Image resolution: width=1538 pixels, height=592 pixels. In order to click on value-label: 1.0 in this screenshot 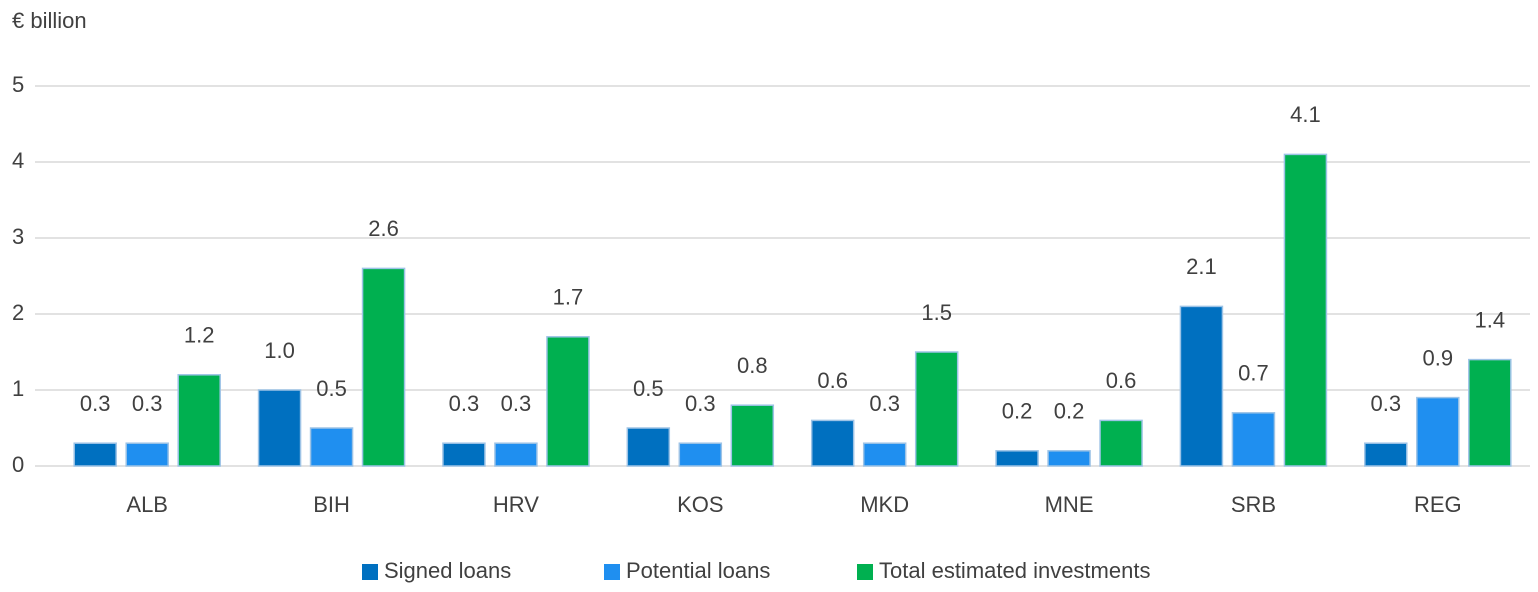, I will do `click(279, 350)`.